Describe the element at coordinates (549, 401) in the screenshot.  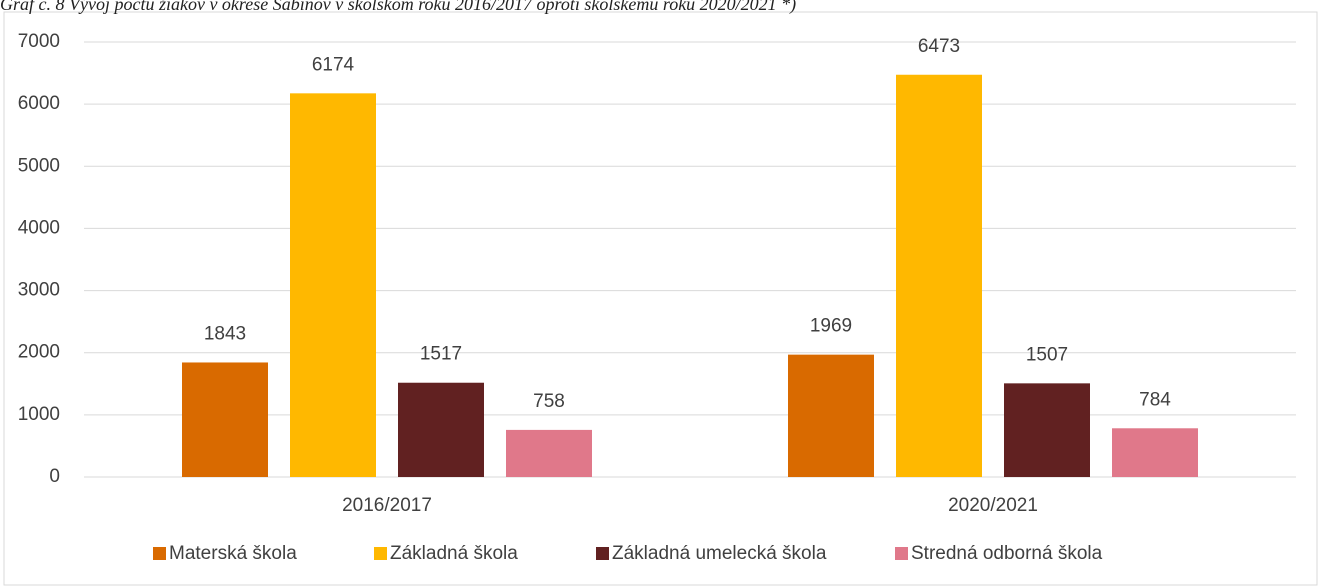
I see `data-label: 758` at that location.